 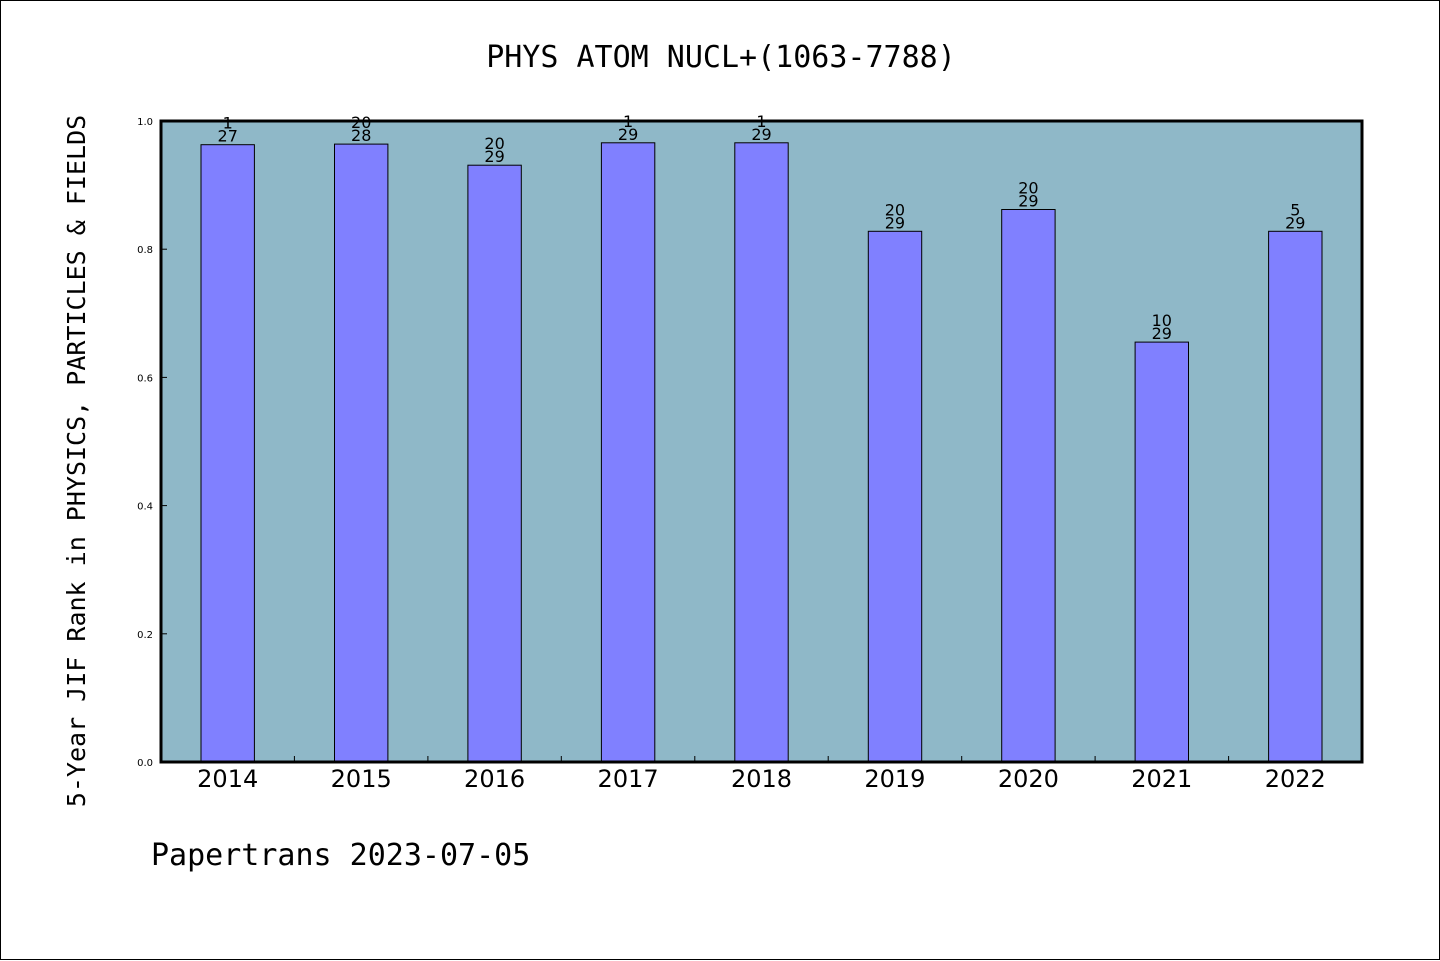 What do you see at coordinates (894, 779) in the screenshot?
I see `x-tick-label-2019: 2019` at bounding box center [894, 779].